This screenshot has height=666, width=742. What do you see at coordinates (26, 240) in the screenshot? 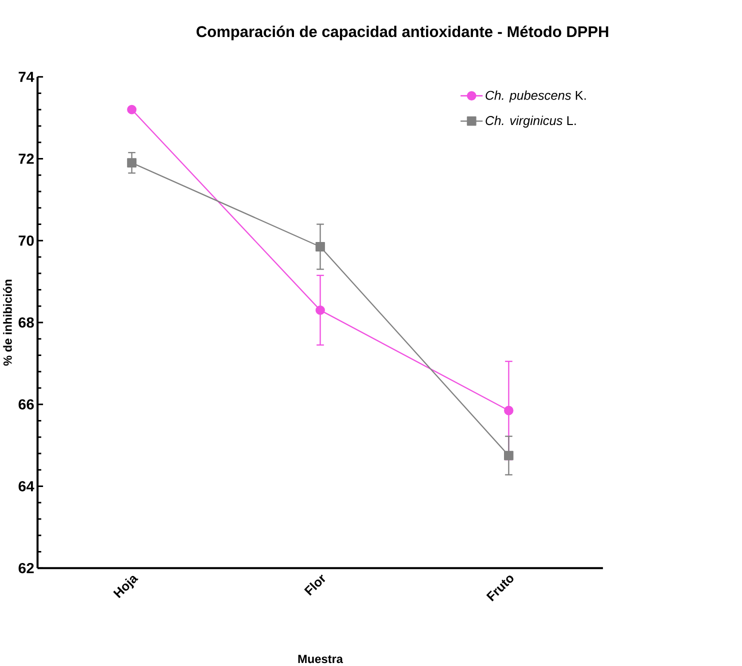
I see `y-tick-label: 70` at bounding box center [26, 240].